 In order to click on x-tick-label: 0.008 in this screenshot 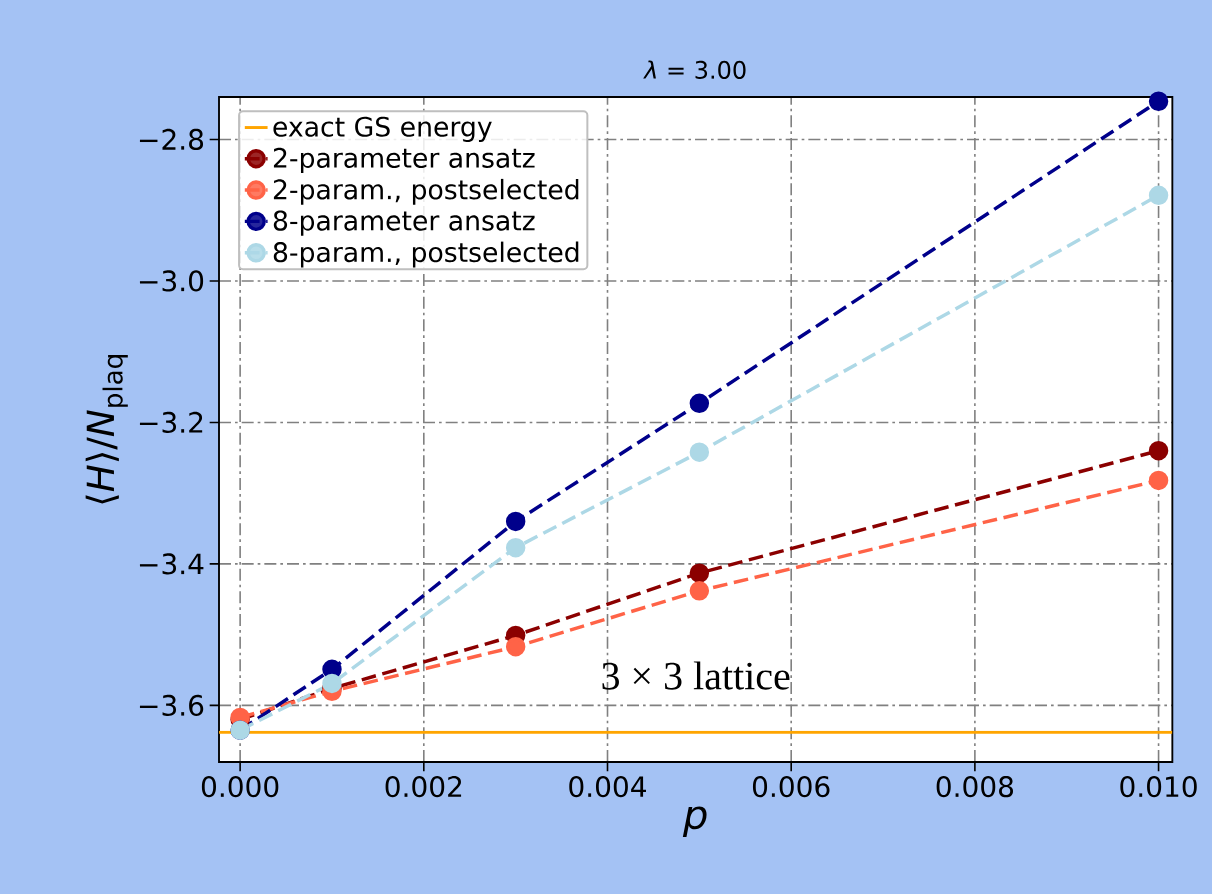, I will do `click(975, 787)`.